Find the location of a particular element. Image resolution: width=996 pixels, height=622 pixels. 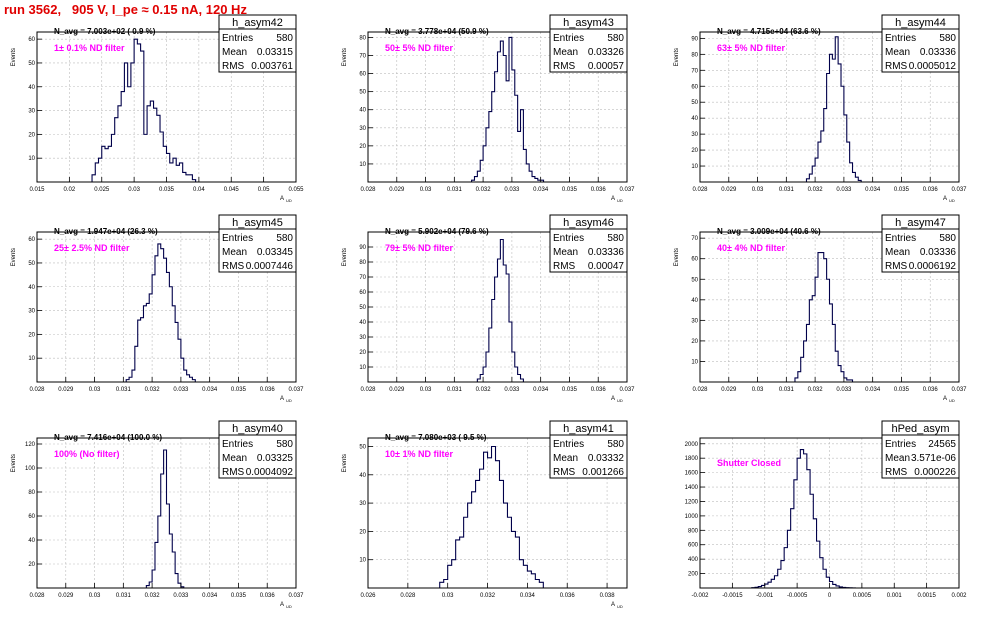

stats-rms-value: 0.0006192 is located at coordinates (933, 266).